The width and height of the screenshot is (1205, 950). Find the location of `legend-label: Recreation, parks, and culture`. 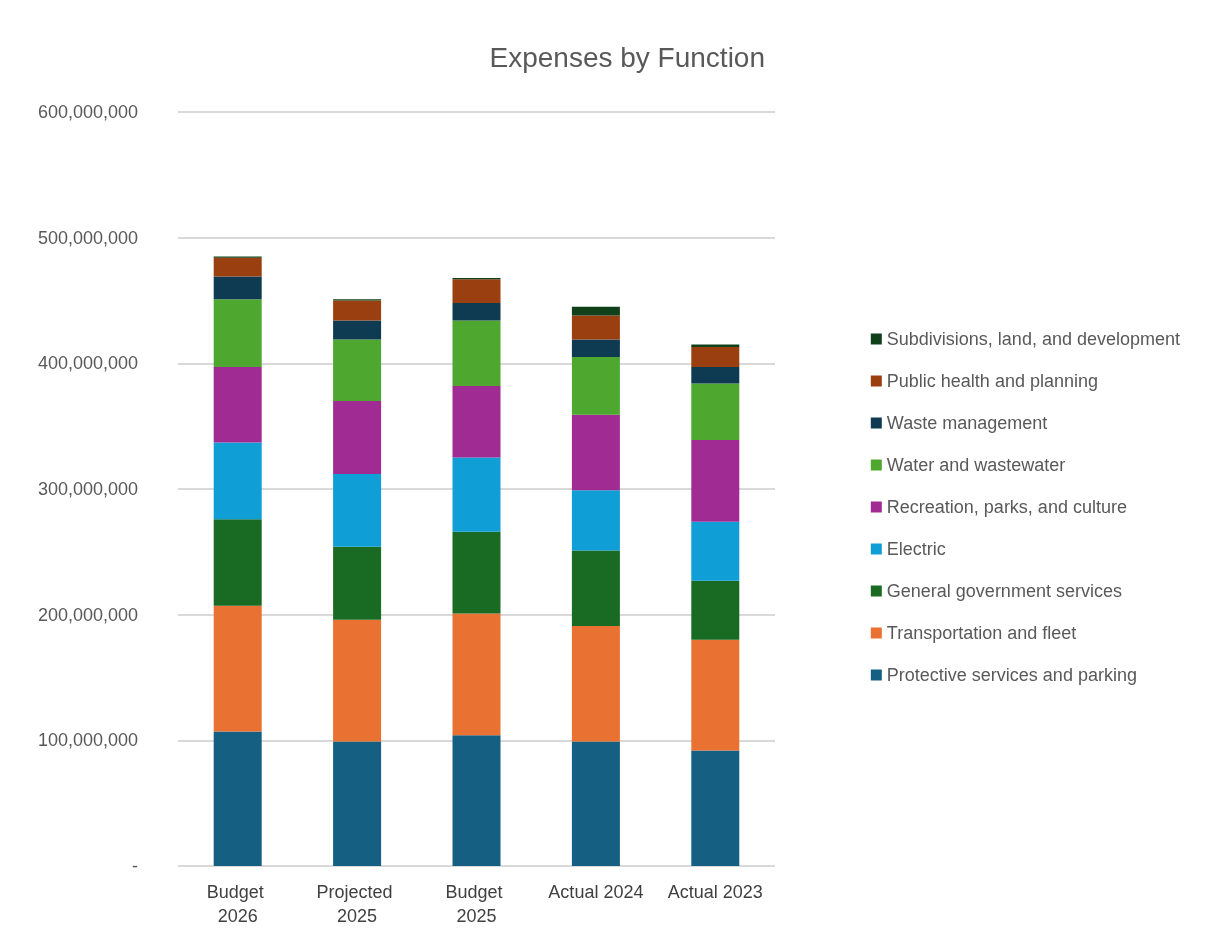

legend-label: Recreation, parks, and culture is located at coordinates (1006, 507).